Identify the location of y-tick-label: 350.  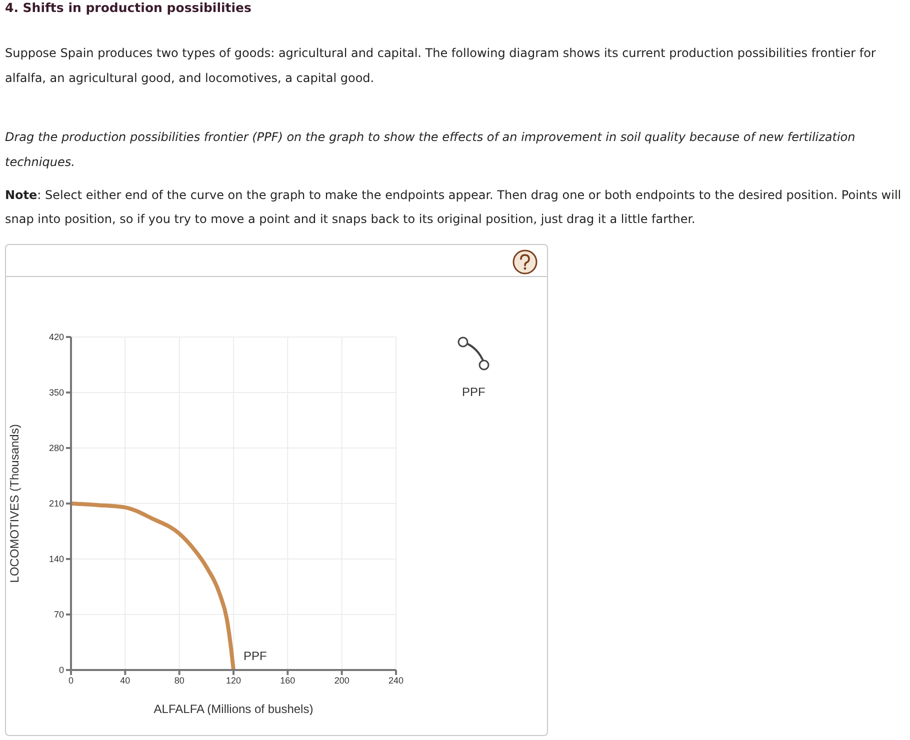
(56, 393).